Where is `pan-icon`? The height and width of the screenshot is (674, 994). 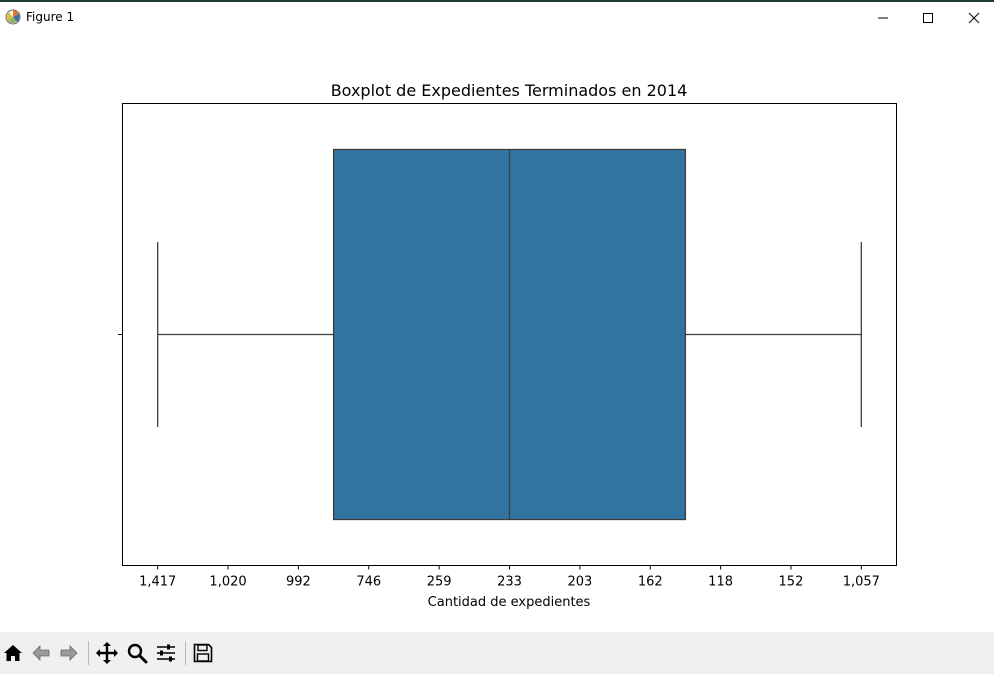
pan-icon is located at coordinates (107, 653).